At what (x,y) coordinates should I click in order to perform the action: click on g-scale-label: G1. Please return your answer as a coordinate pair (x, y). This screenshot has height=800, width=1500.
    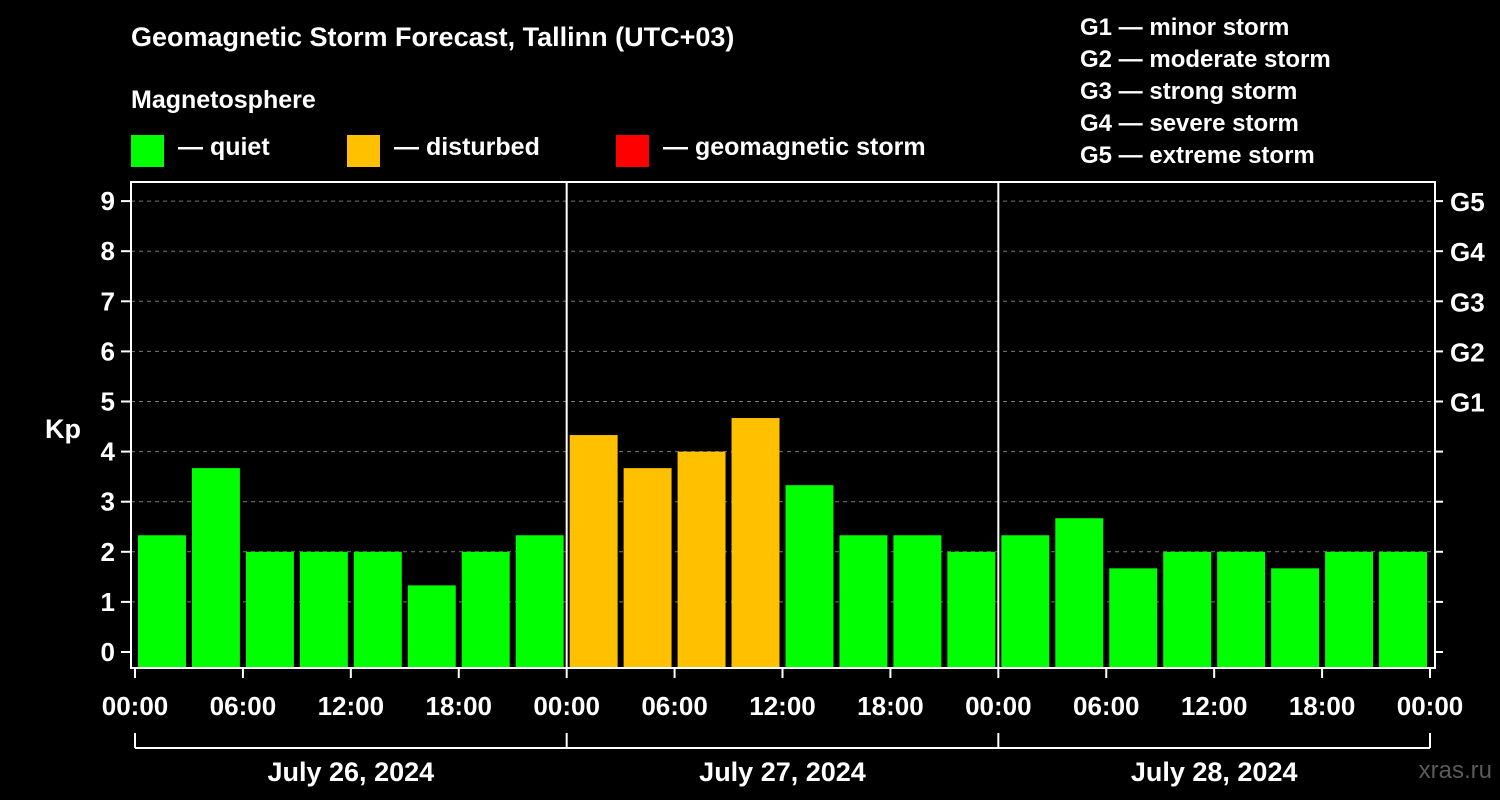
    Looking at the image, I should click on (1467, 403).